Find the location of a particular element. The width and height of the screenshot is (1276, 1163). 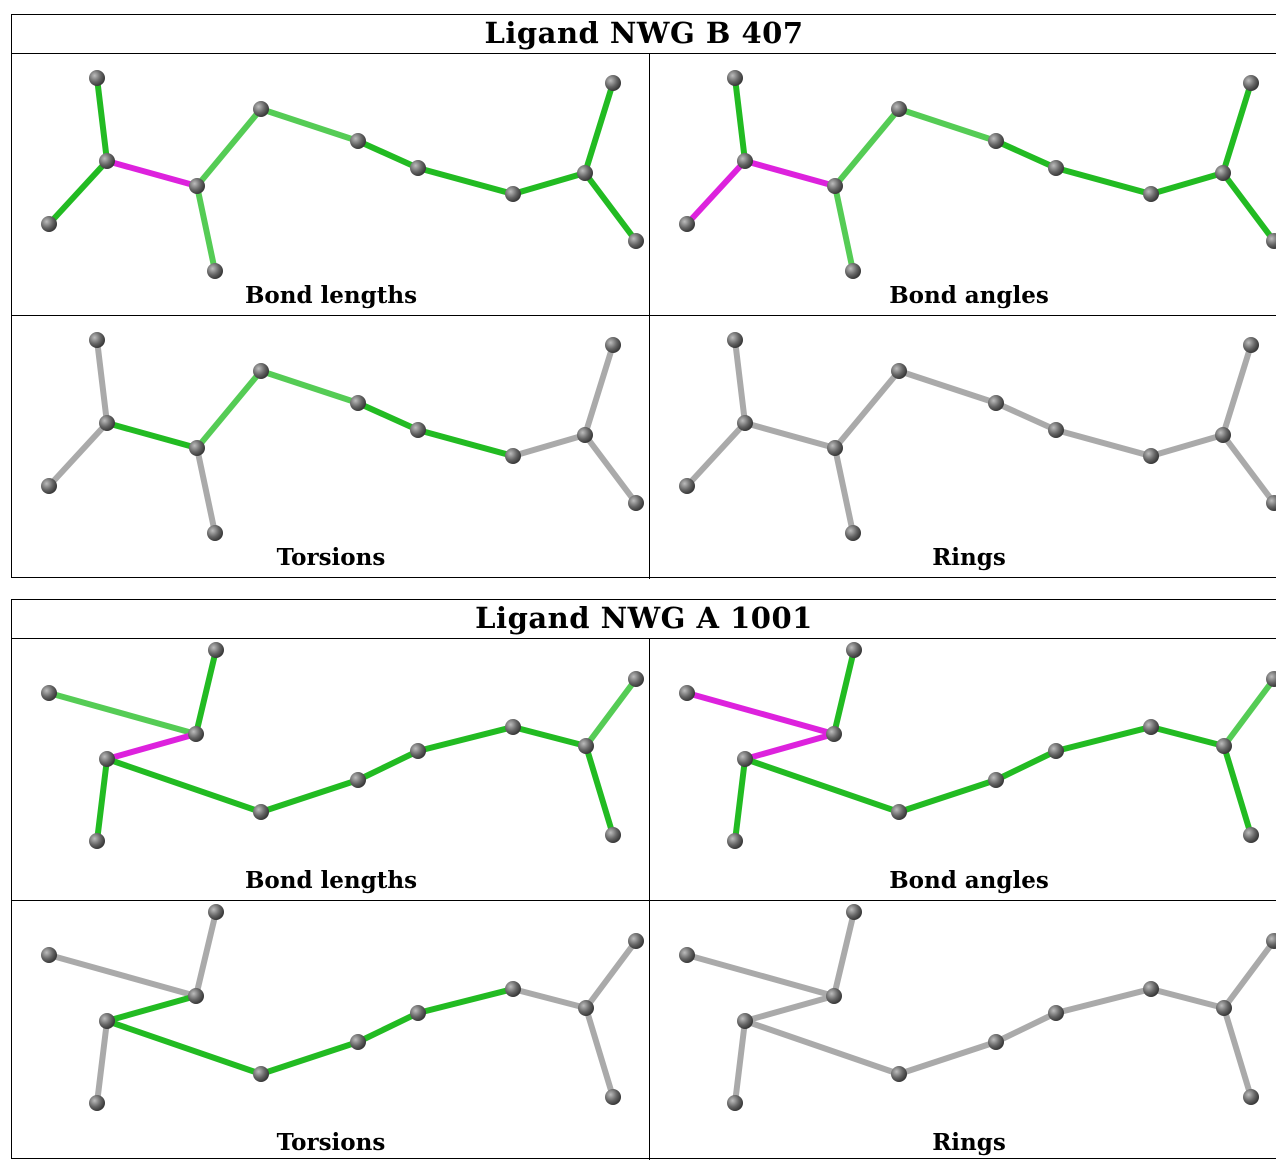

ligand-title: Ligand NWG A 1001 is located at coordinates (644, 619).